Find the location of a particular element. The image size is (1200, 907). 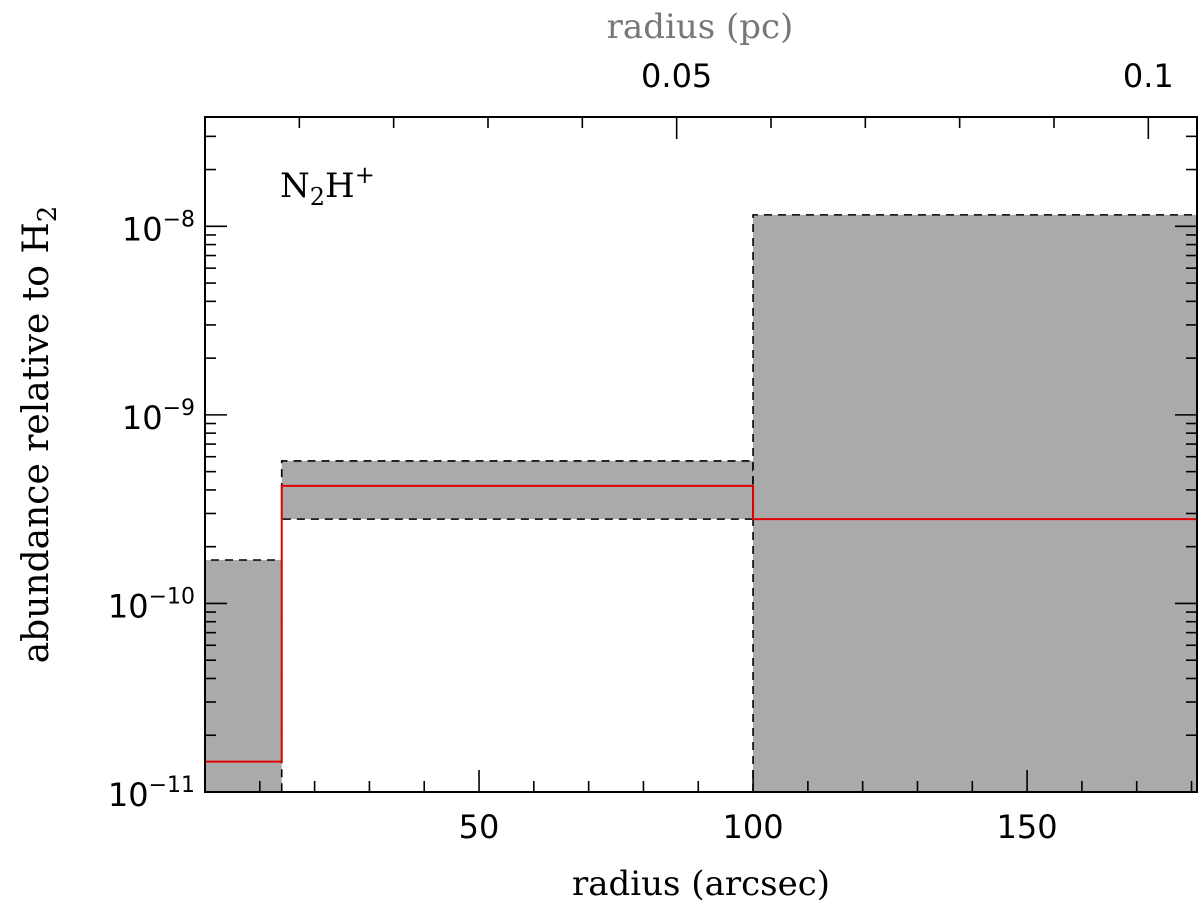

species-annotation: N2H+ is located at coordinates (327, 186).